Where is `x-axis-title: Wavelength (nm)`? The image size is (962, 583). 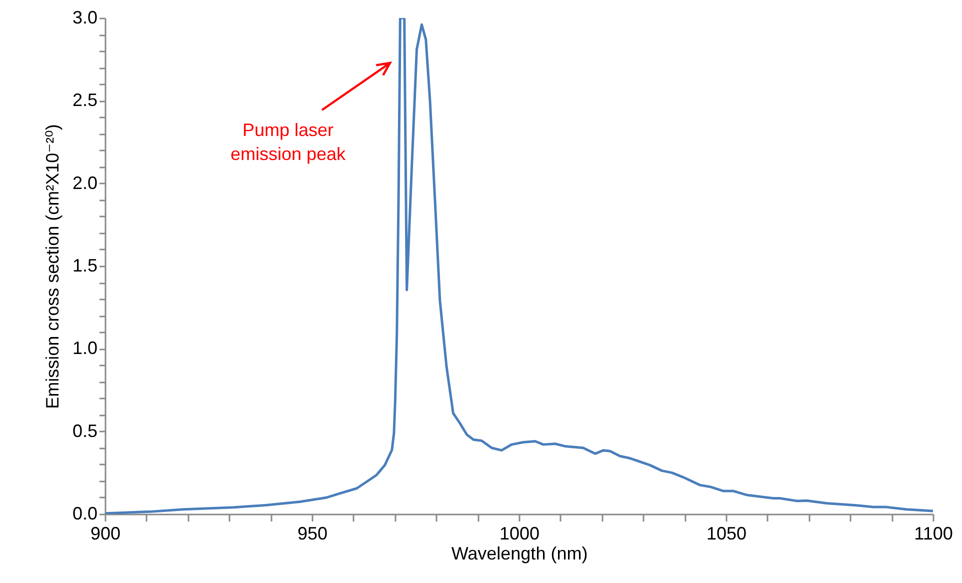 x-axis-title: Wavelength (nm) is located at coordinates (519, 554).